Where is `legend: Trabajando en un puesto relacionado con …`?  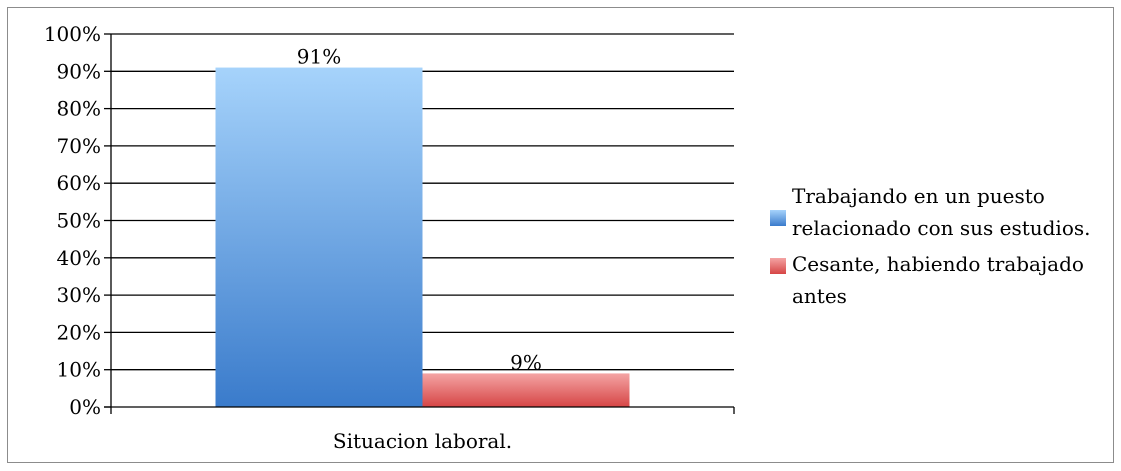 legend: Trabajando en un puesto relacionado con … is located at coordinates (945, 248).